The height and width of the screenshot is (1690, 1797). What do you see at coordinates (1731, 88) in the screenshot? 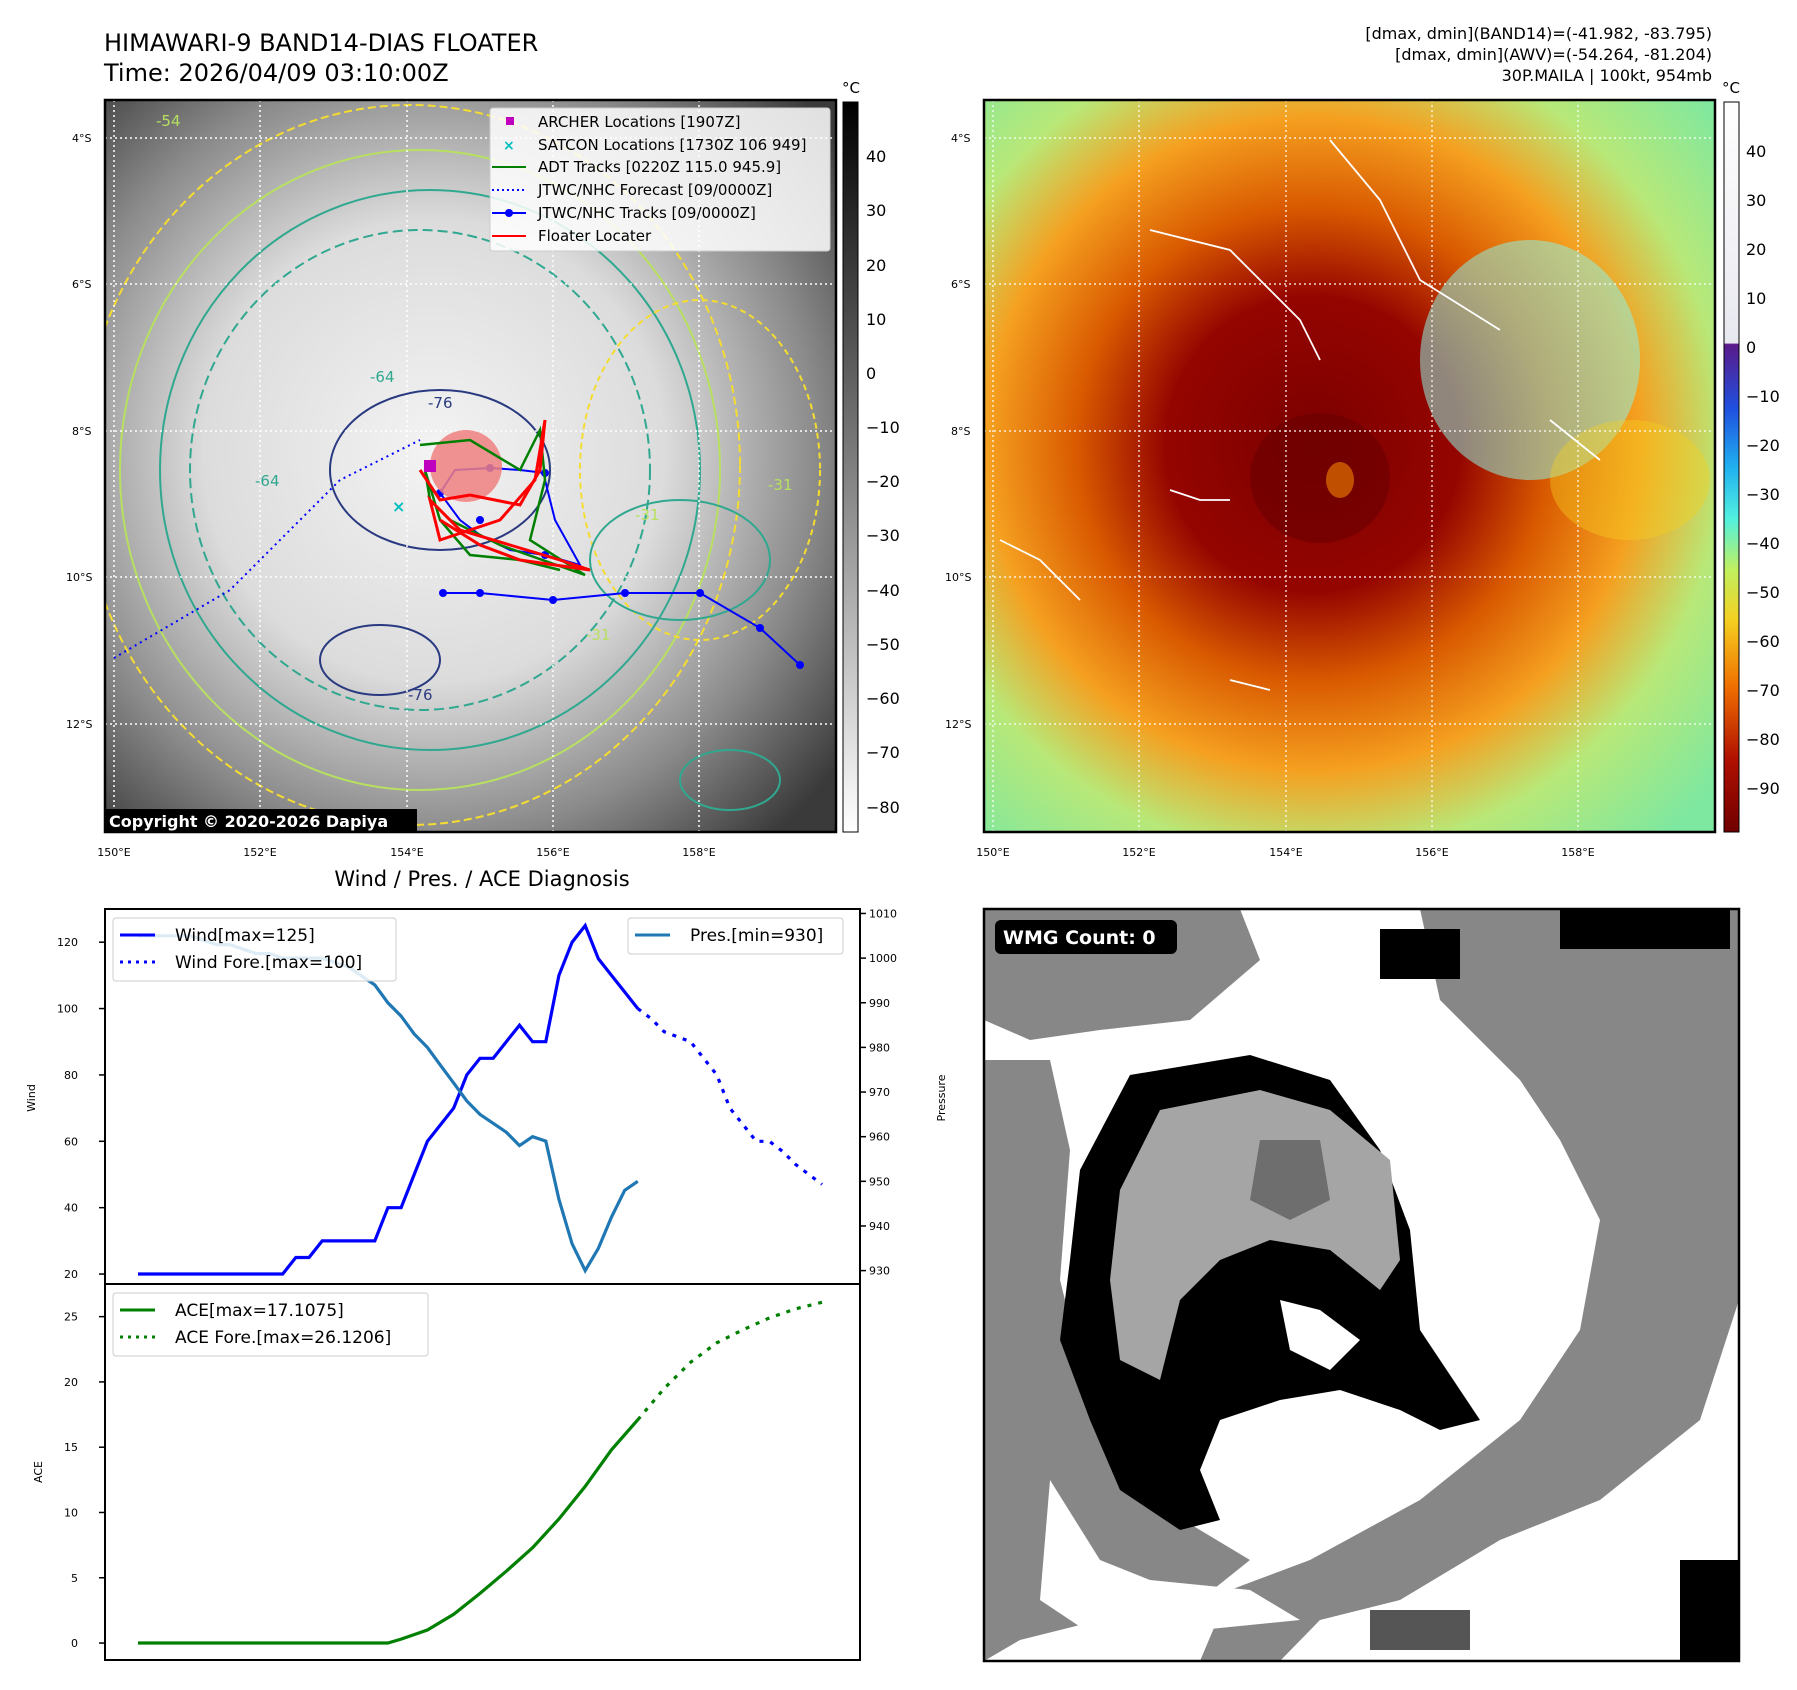
I see `wv-colorbar-unit: °C` at bounding box center [1731, 88].